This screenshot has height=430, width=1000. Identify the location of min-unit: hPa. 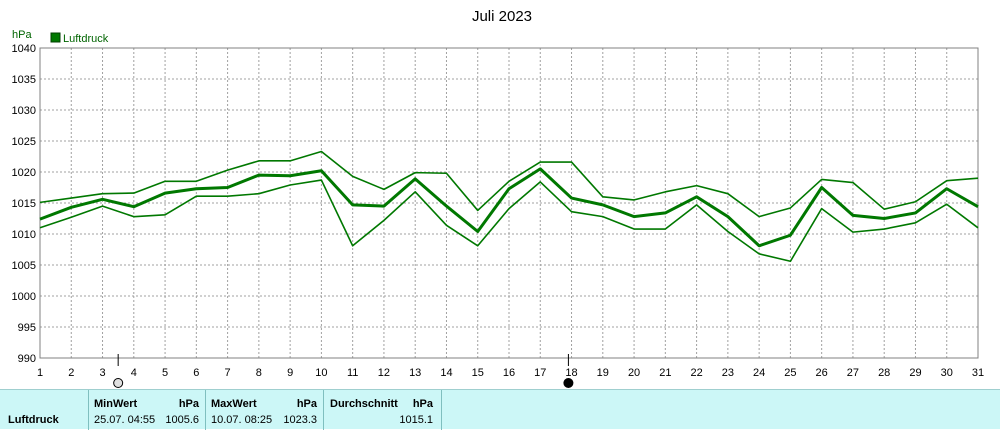
(188, 404).